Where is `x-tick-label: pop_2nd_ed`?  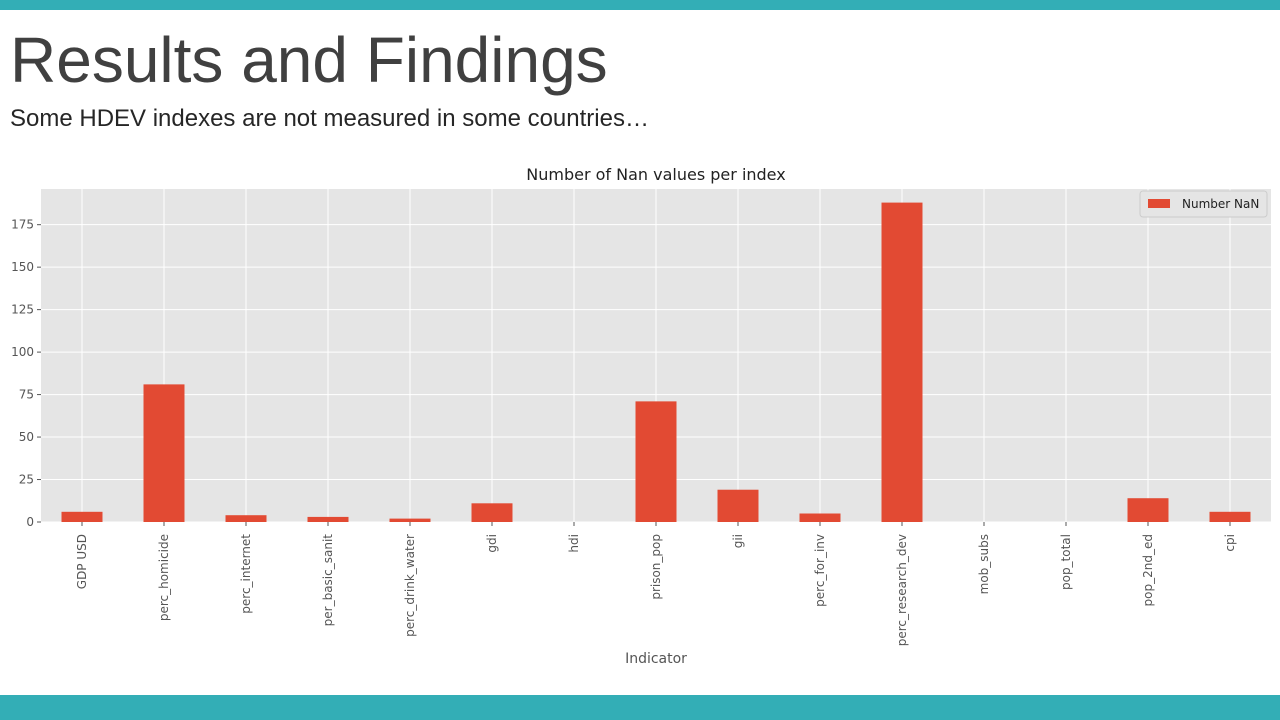
x-tick-label: pop_2nd_ed is located at coordinates (1148, 570).